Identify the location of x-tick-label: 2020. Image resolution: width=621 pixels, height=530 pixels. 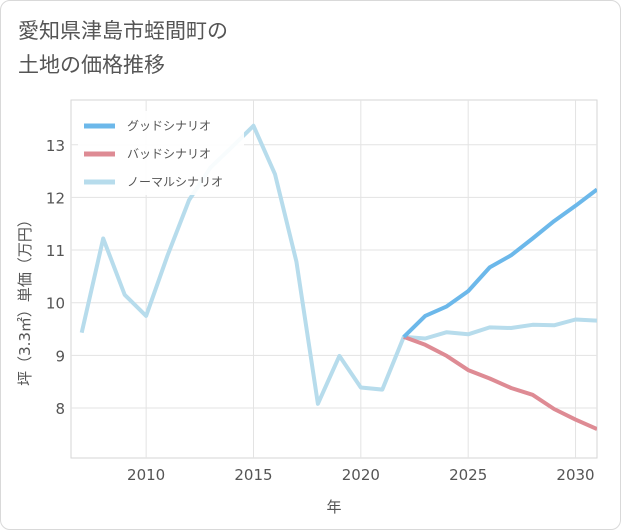
(361, 475).